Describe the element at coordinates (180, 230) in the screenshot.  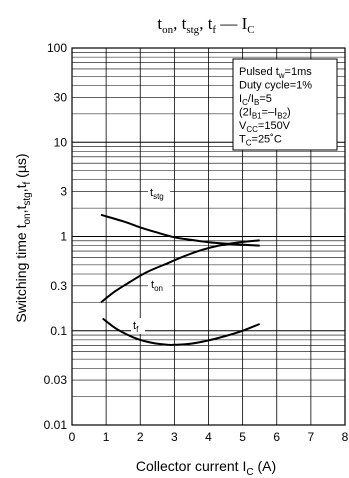
I see `series-line-tstg` at that location.